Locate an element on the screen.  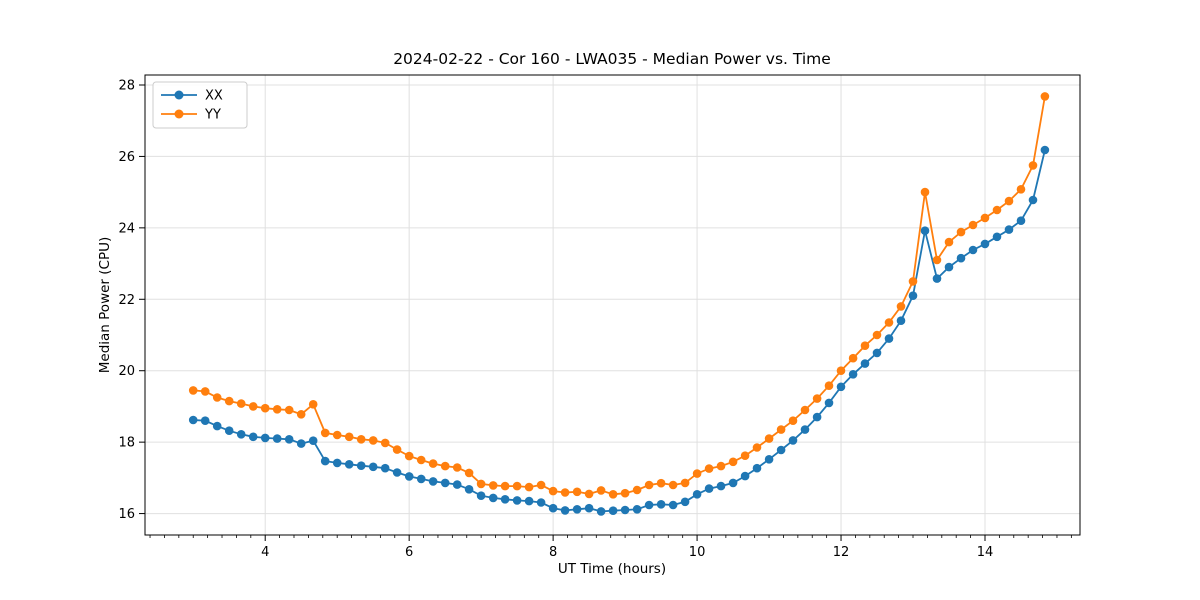
y-tick-label: 26 is located at coordinates (126, 157).